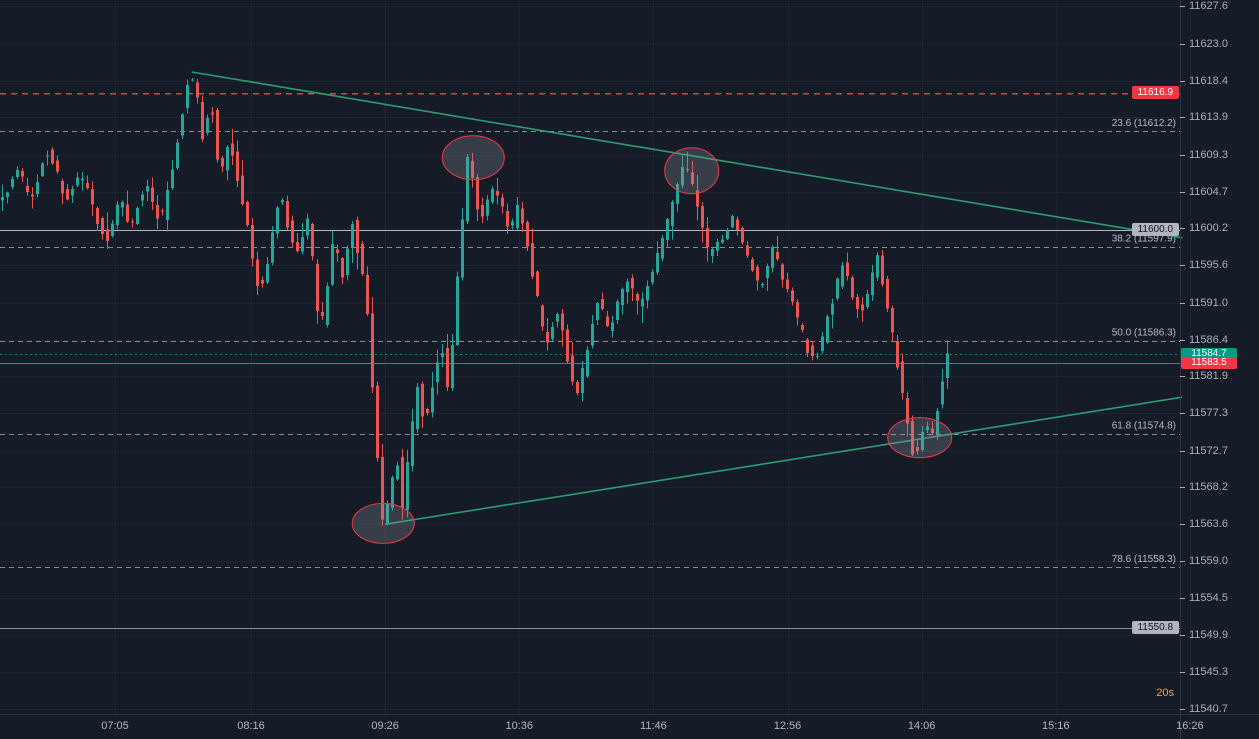  Describe the element at coordinates (787, 726) in the screenshot. I see `time-tick-label: 12:56` at that location.